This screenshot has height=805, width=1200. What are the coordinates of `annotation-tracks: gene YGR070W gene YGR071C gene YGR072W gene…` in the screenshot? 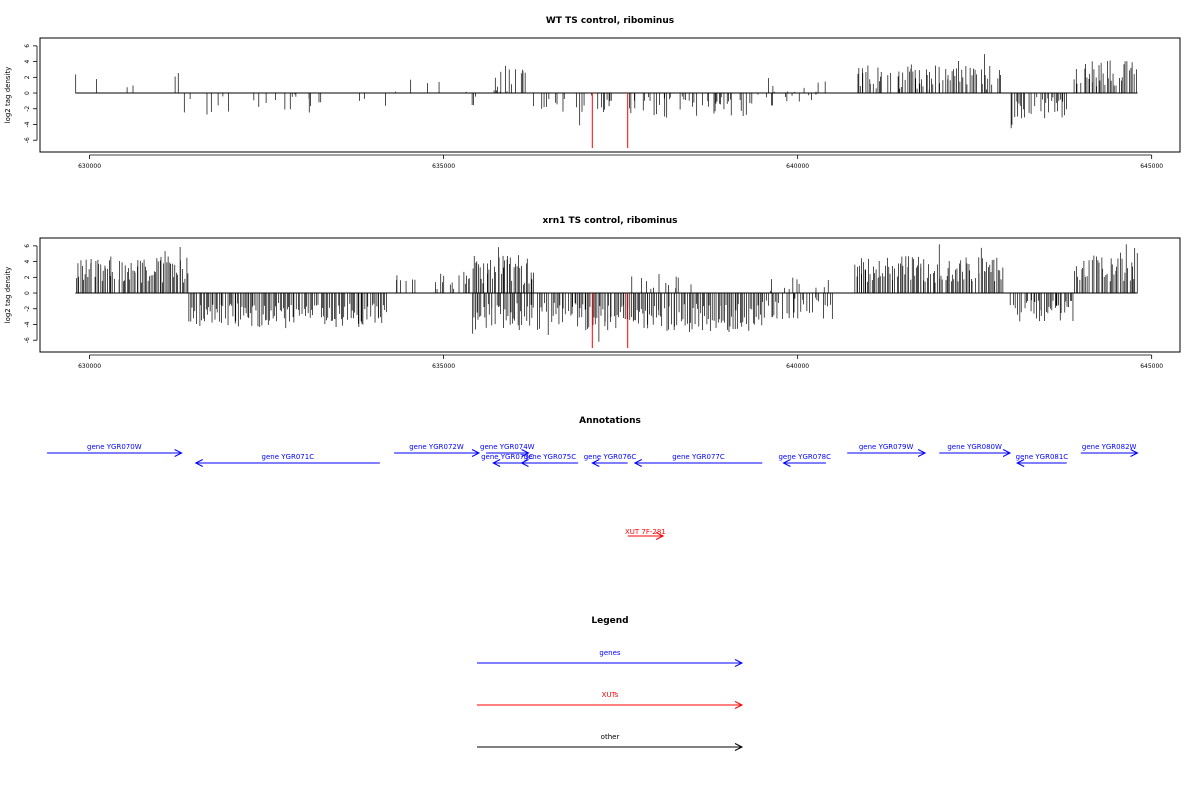 It's located at (593, 491).